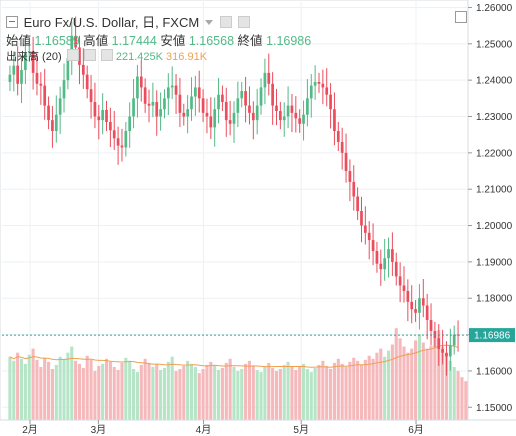  What do you see at coordinates (494, 371) in the screenshot?
I see `y-tick-label: 1.16000` at bounding box center [494, 371].